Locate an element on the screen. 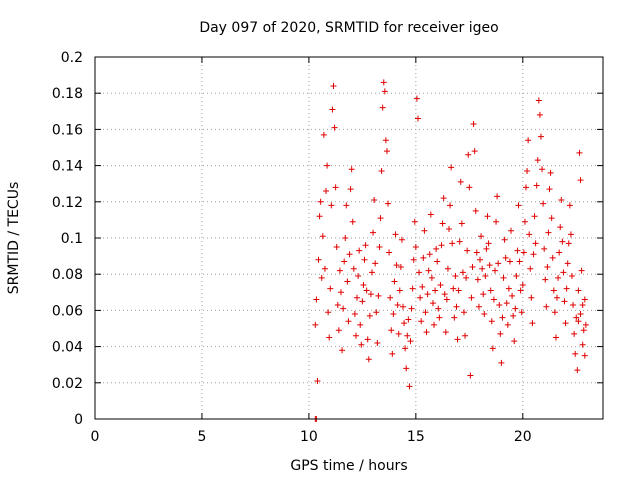 This screenshot has height=480, width=640. y-tick-label: 0.18 is located at coordinates (67, 94).